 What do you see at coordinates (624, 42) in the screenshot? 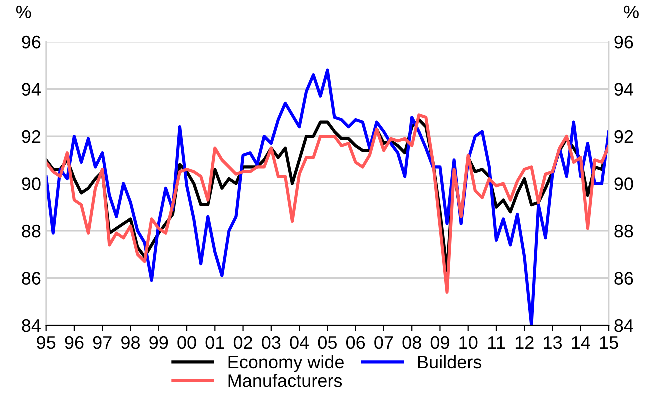
I see `y2-tick-label: 96` at bounding box center [624, 42].